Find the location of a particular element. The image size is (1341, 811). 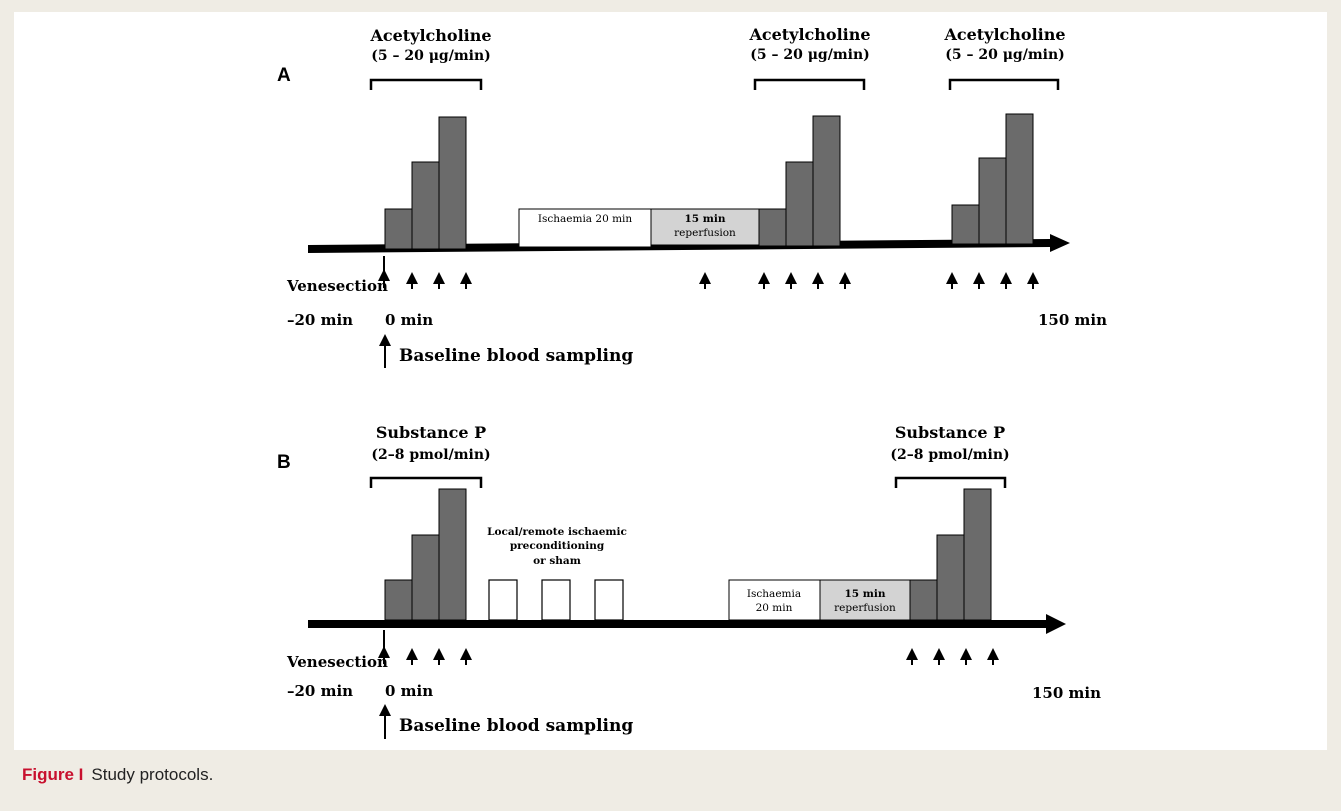

caption-label: Figure I is located at coordinates (53, 774).